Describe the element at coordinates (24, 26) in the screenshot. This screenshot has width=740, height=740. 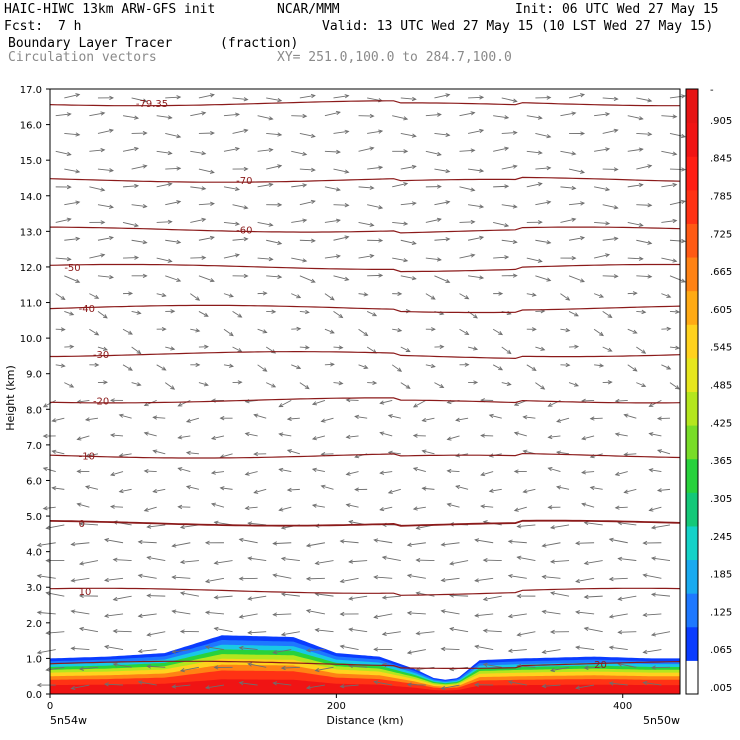
I see `fcst-label: Fcst:` at that location.